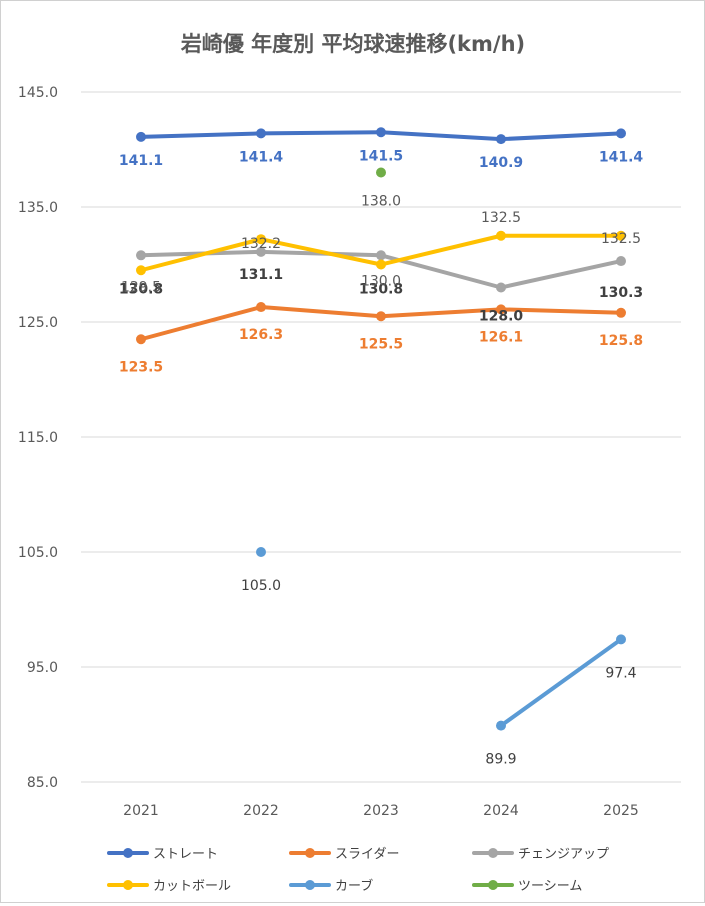 This screenshot has width=705, height=906. Describe the element at coordinates (261, 811) in the screenshot. I see `x-tick-label: 2022` at that location.